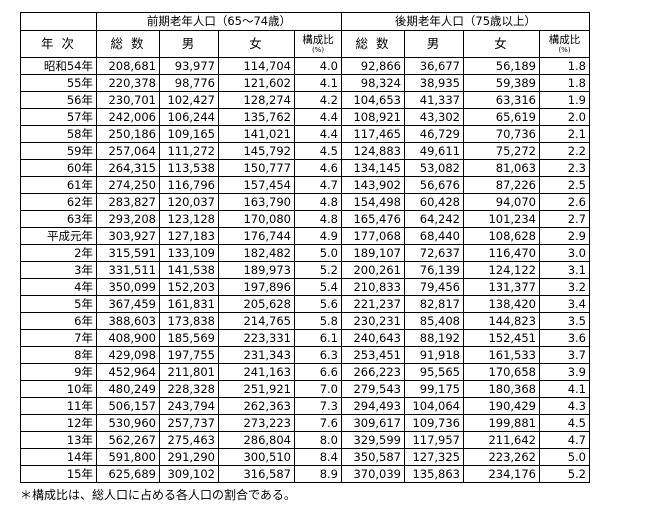  I want to click on cell-ratio-late: 3.0, so click(564, 253).